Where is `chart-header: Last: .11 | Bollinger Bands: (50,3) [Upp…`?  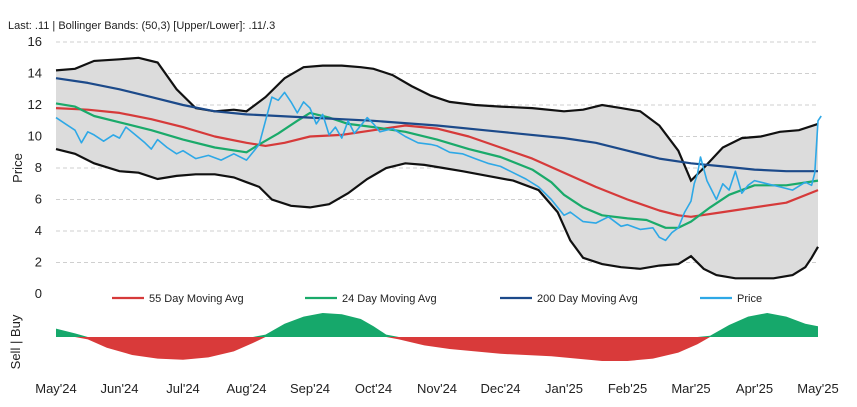
chart-header: Last: .11 | Bollinger Bands: (50,3) [Upp… is located at coordinates (142, 26).